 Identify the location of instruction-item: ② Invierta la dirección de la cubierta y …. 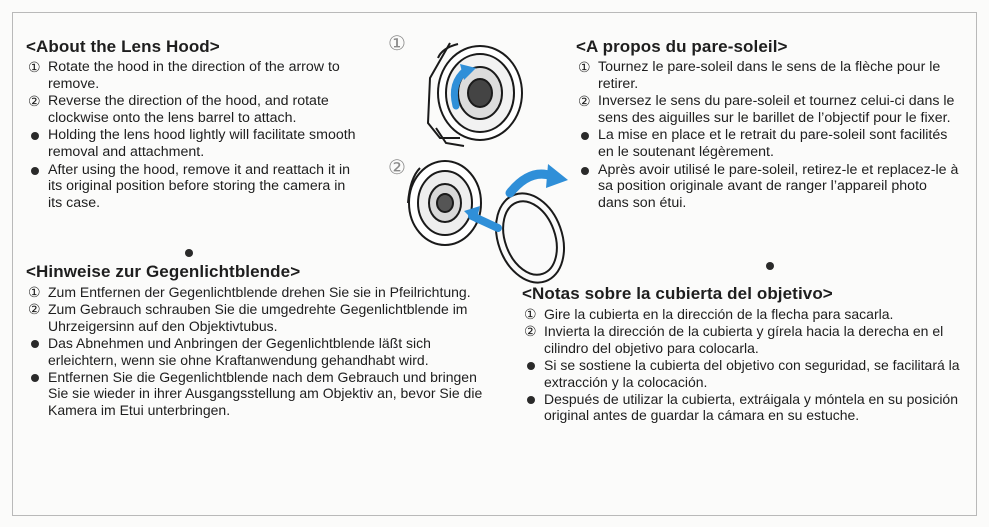
(742, 339).